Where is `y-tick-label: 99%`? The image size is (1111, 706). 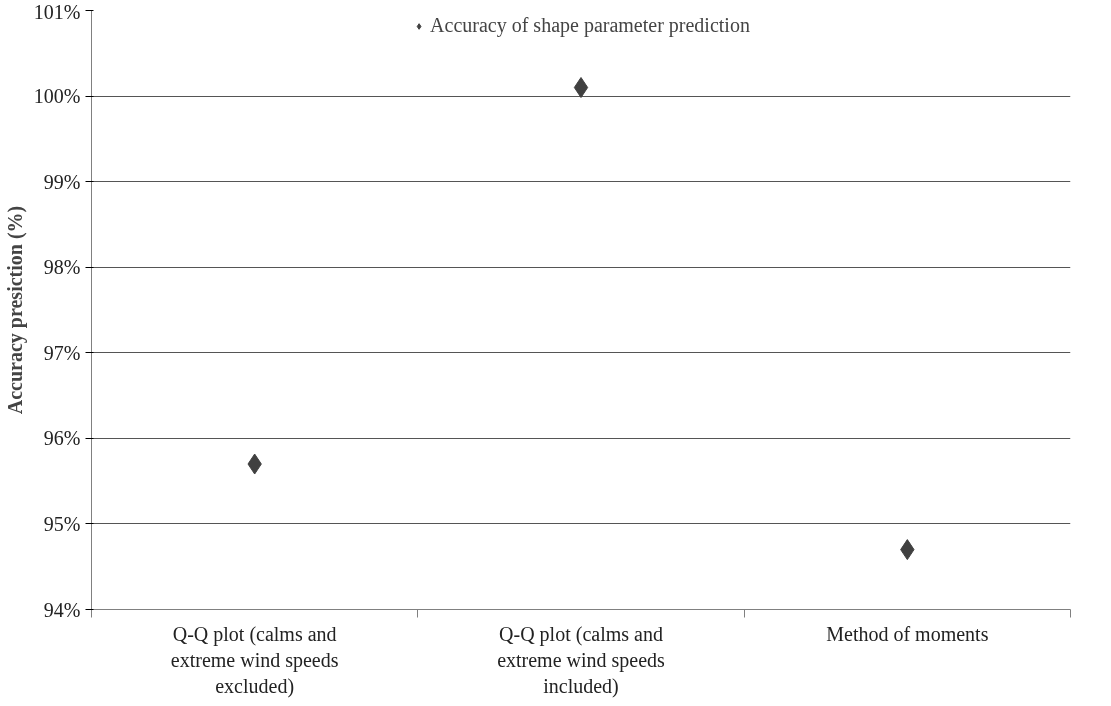 y-tick-label: 99% is located at coordinates (62, 181).